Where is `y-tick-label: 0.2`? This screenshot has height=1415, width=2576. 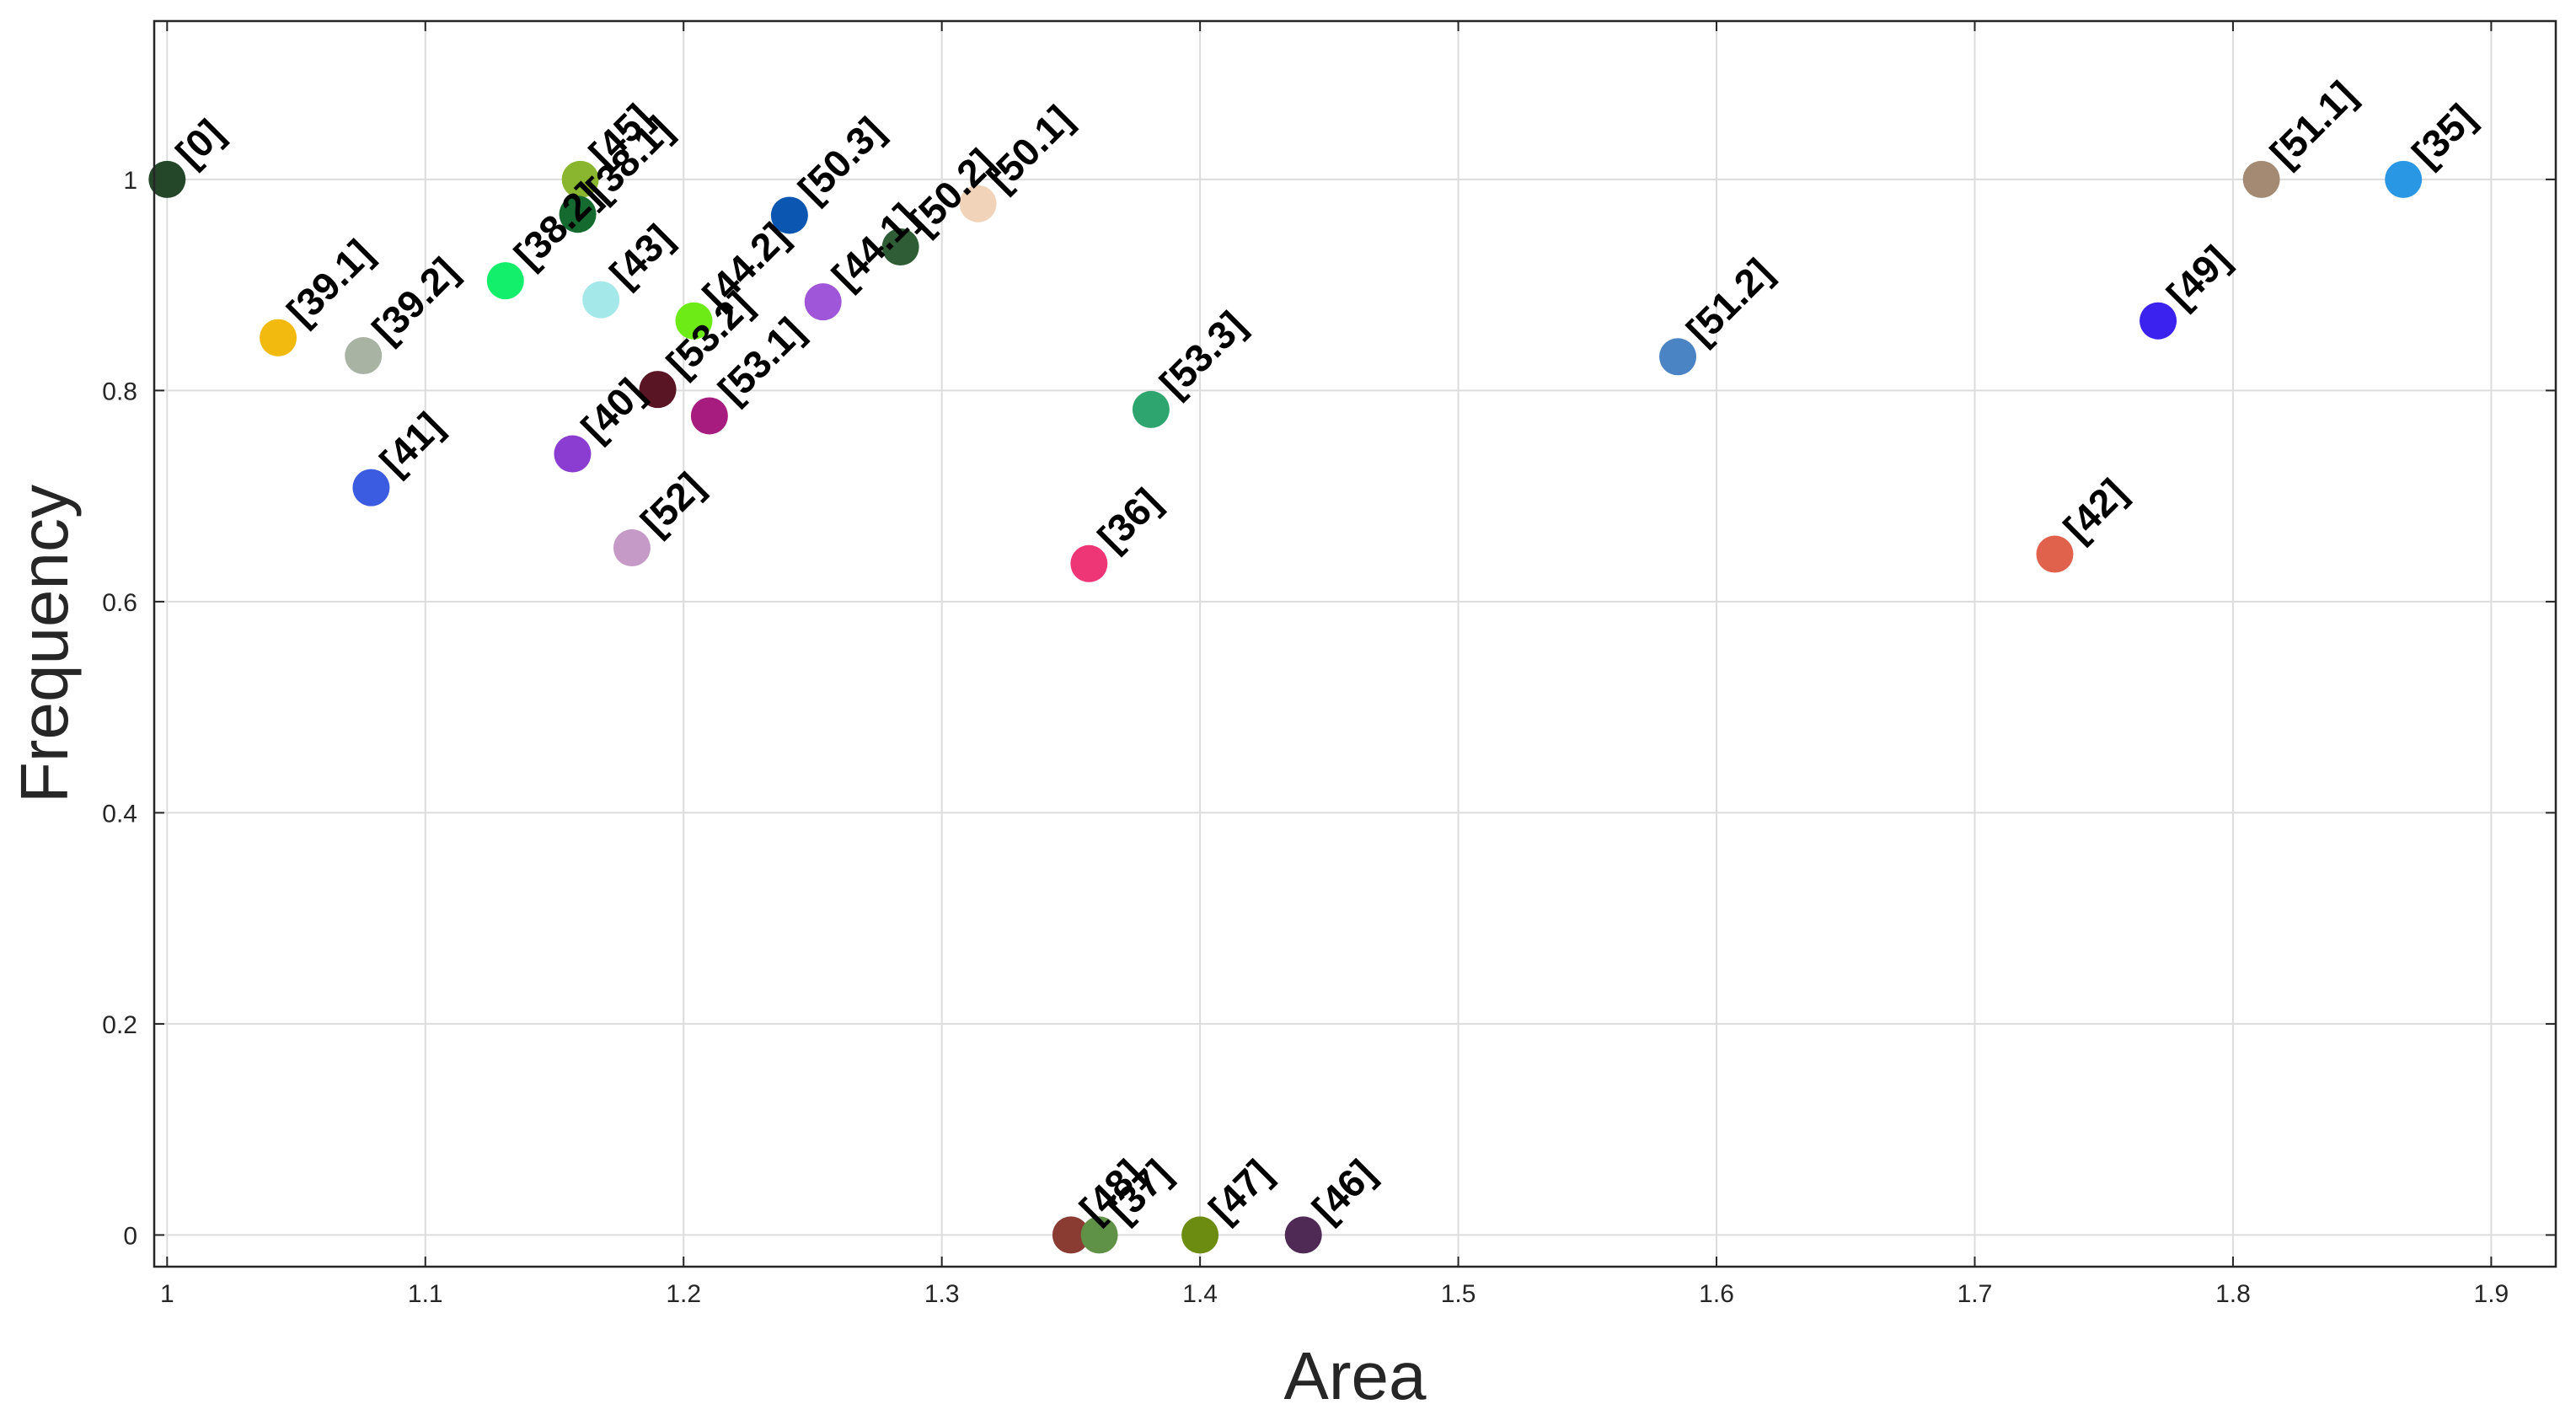 y-tick-label: 0.2 is located at coordinates (119, 1025).